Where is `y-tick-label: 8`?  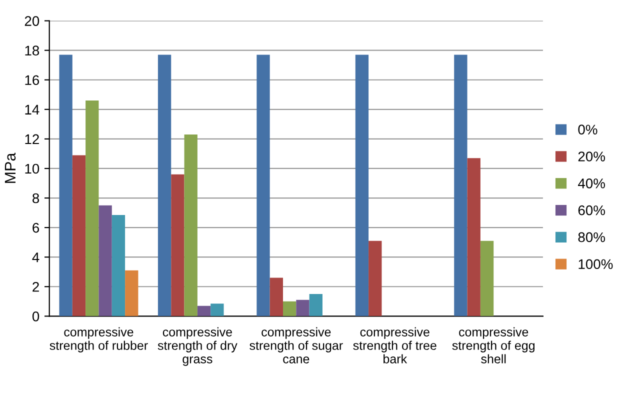
y-tick-label: 8 is located at coordinates (36, 198).